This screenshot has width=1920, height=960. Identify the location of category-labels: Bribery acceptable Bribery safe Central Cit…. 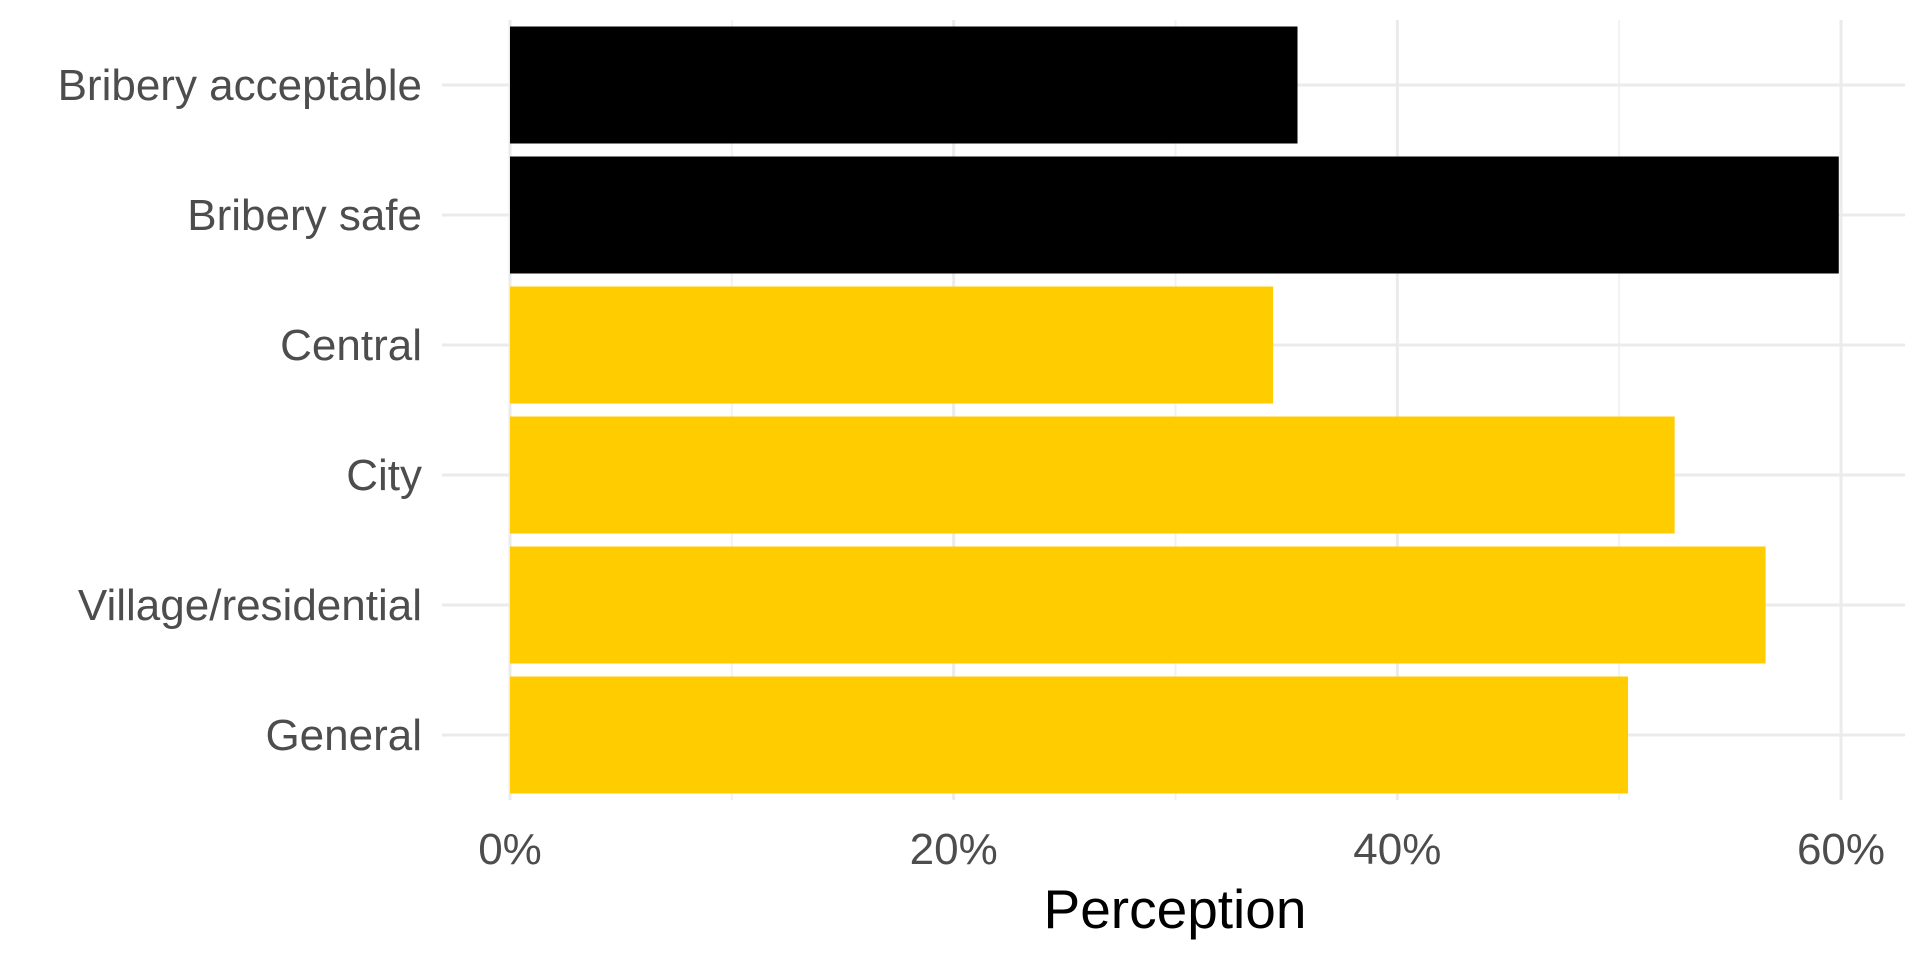
(240, 410).